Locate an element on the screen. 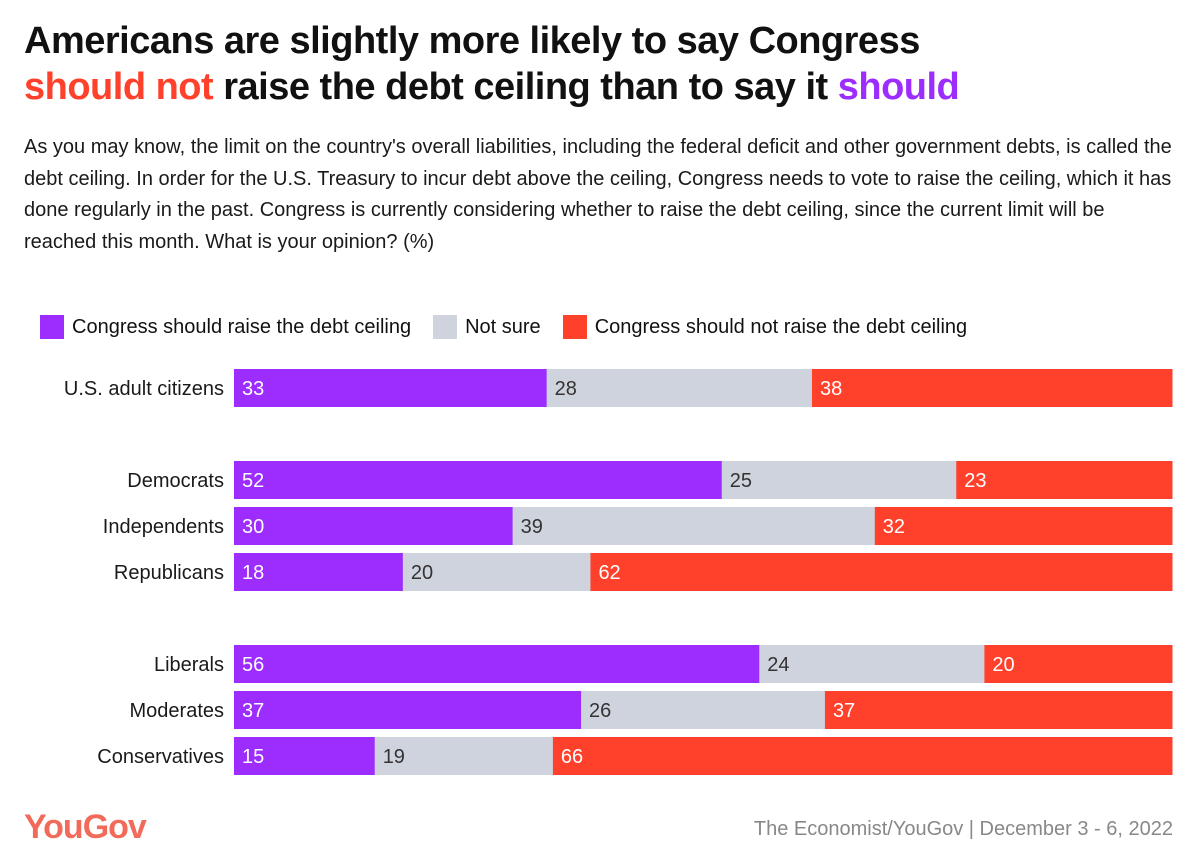 Image resolution: width=1199 pixels, height=865 pixels. data-label: 30 is located at coordinates (253, 527).